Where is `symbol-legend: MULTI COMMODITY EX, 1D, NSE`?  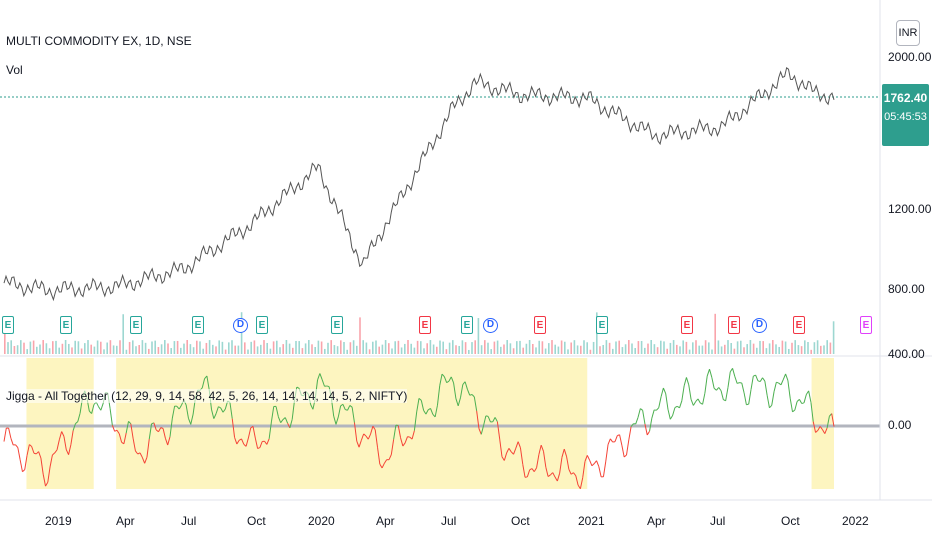
symbol-legend: MULTI COMMODITY EX, 1D, NSE is located at coordinates (99, 41).